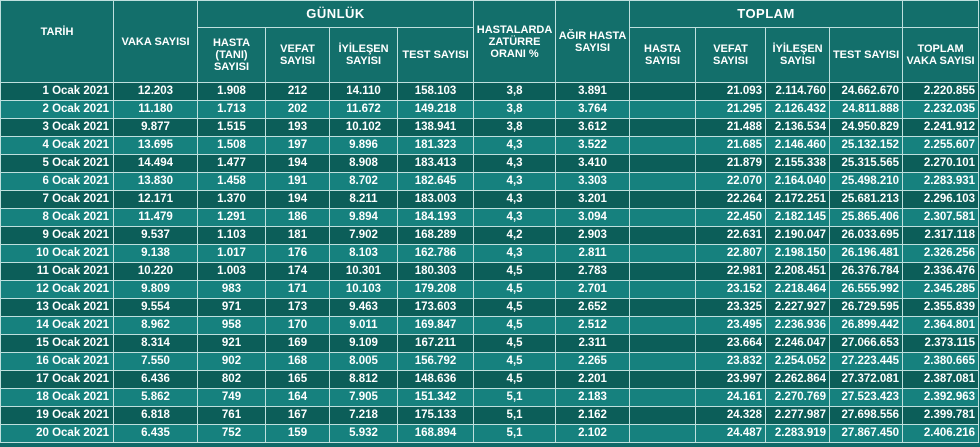  I want to click on agir-hasta-cell: 2.183, so click(593, 397).